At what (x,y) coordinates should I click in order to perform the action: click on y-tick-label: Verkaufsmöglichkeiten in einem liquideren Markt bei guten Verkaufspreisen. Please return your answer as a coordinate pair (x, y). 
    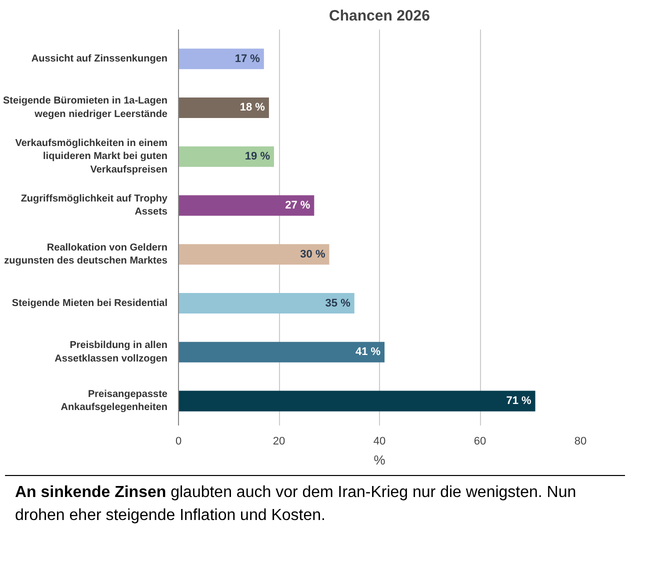
    Looking at the image, I should click on (91, 157).